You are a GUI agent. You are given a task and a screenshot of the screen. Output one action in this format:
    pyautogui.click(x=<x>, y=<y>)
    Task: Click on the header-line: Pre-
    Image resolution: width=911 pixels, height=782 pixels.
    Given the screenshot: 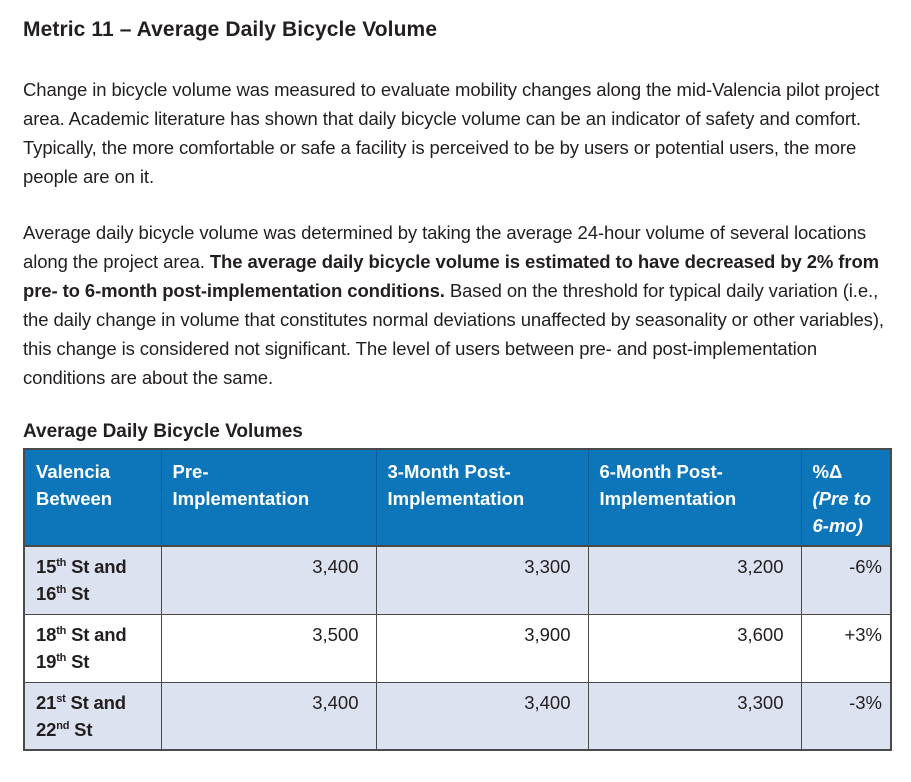 What is the action you would take?
    pyautogui.click(x=190, y=471)
    